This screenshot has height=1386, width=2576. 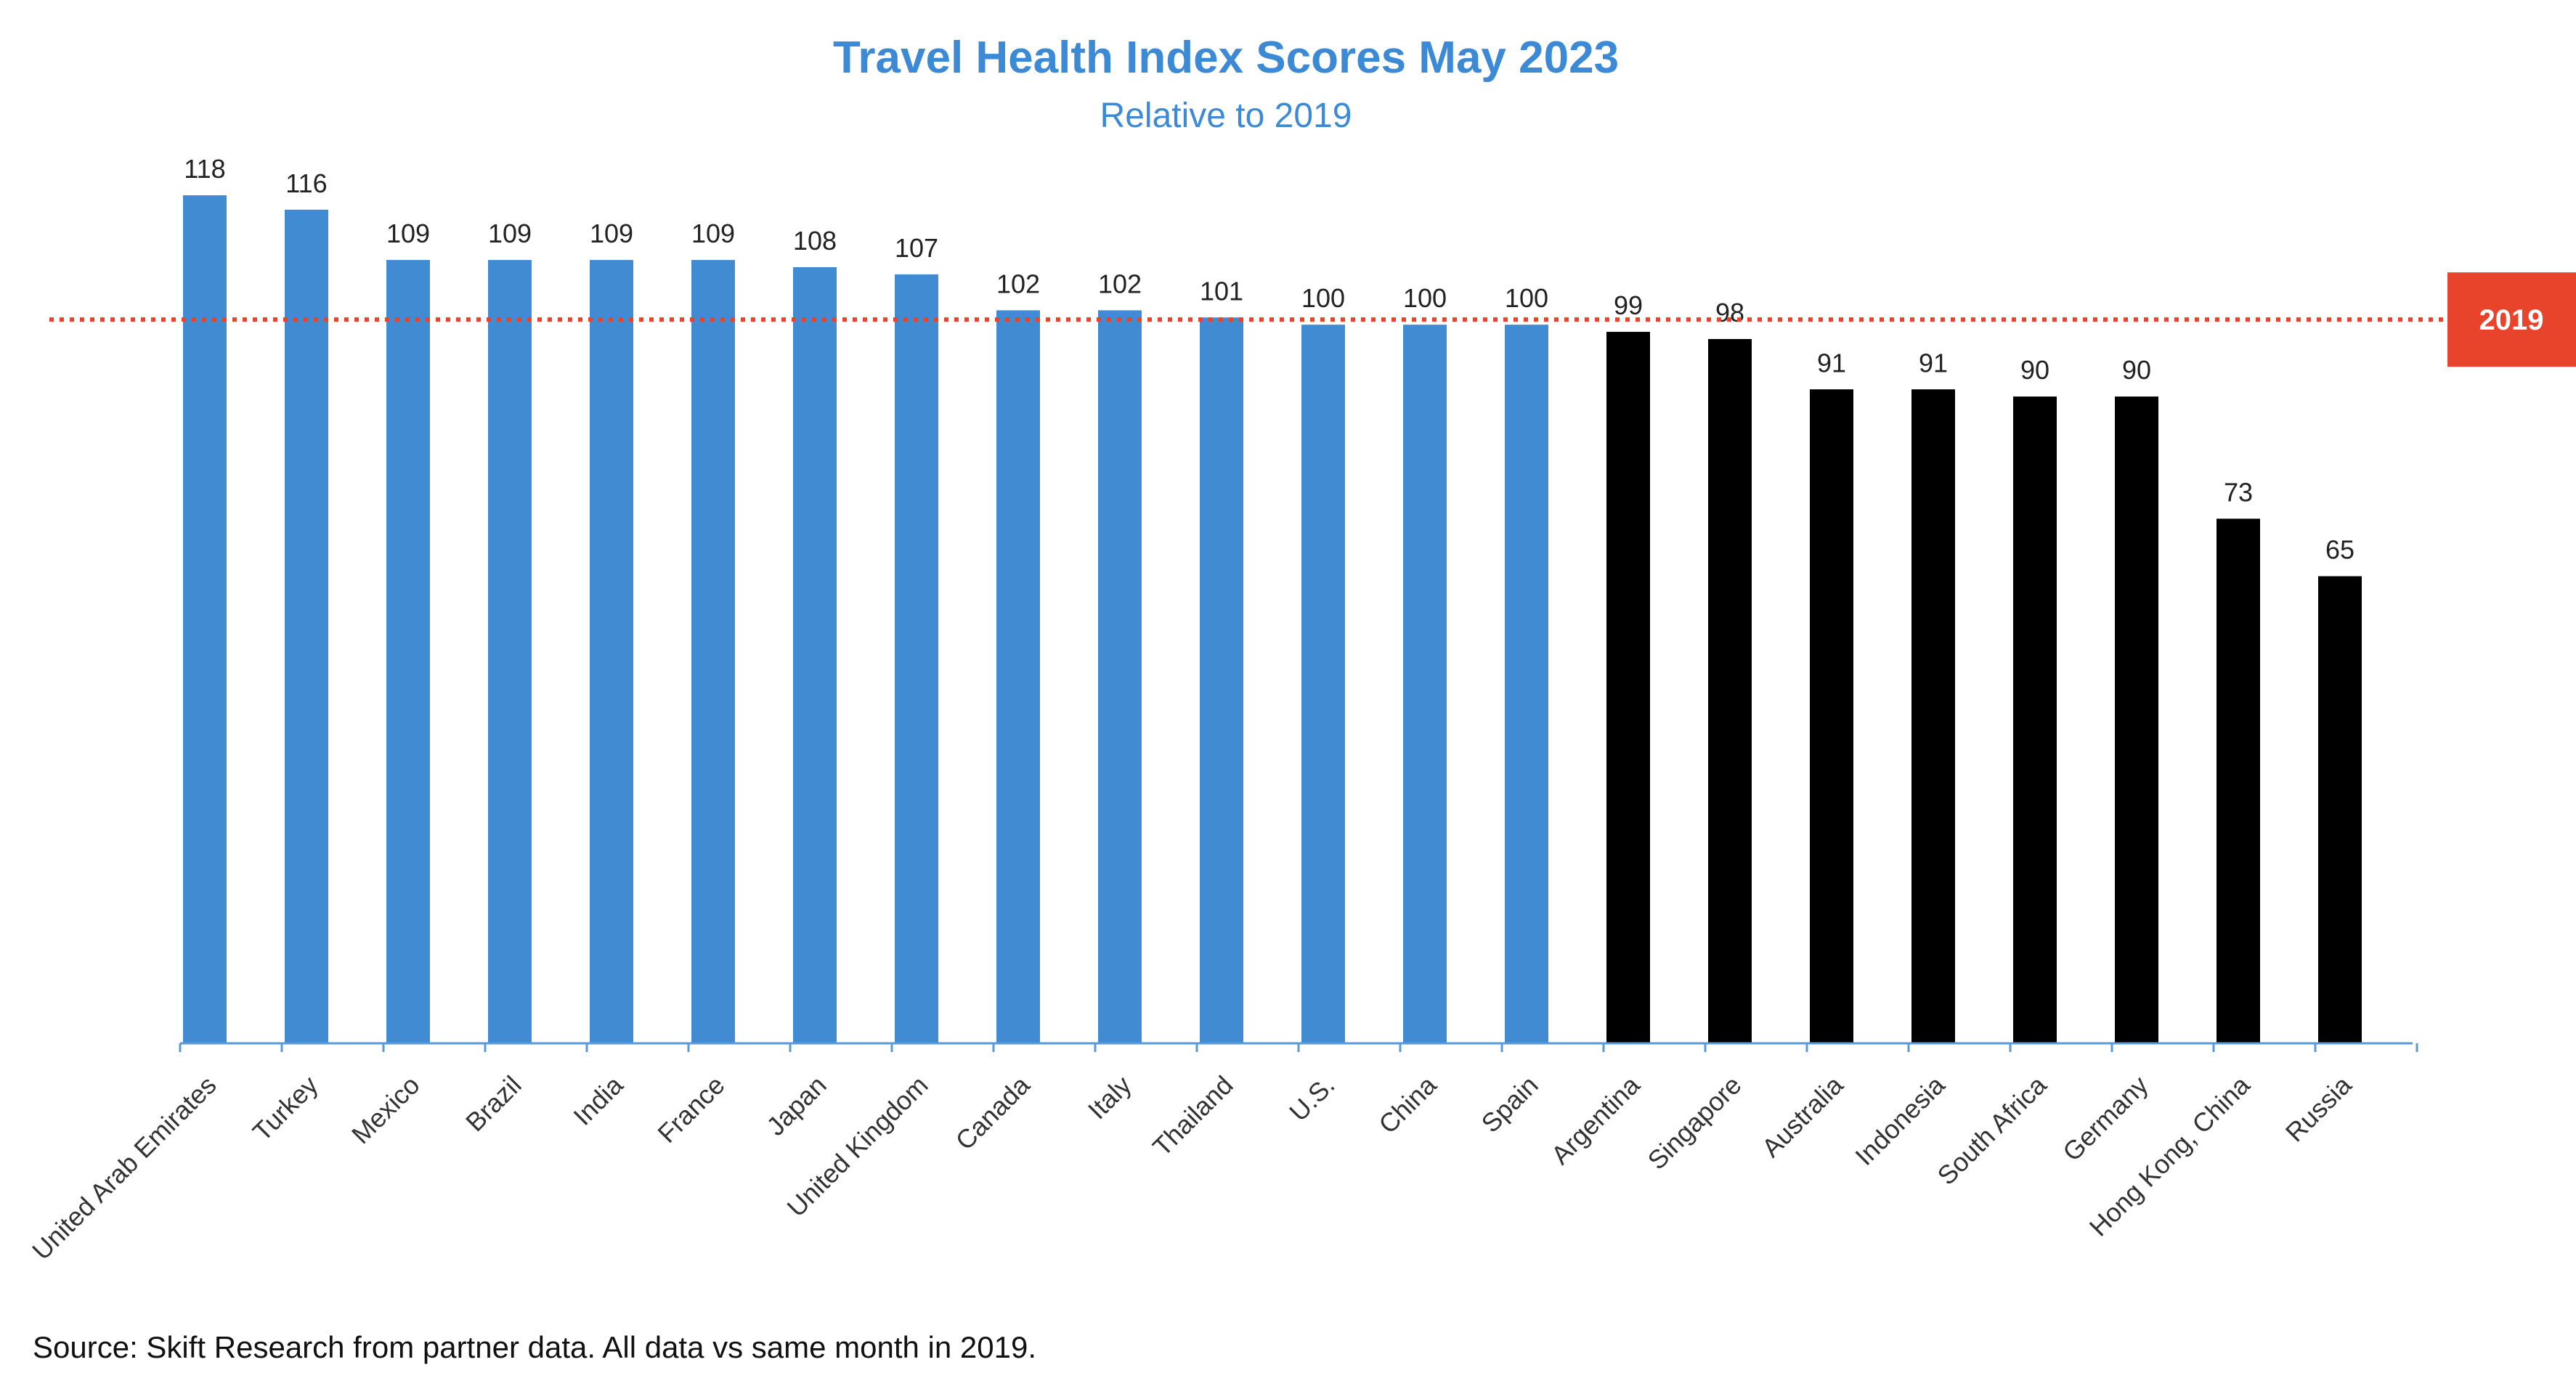 I want to click on x-tick-label: Australia, so click(x=1803, y=1116).